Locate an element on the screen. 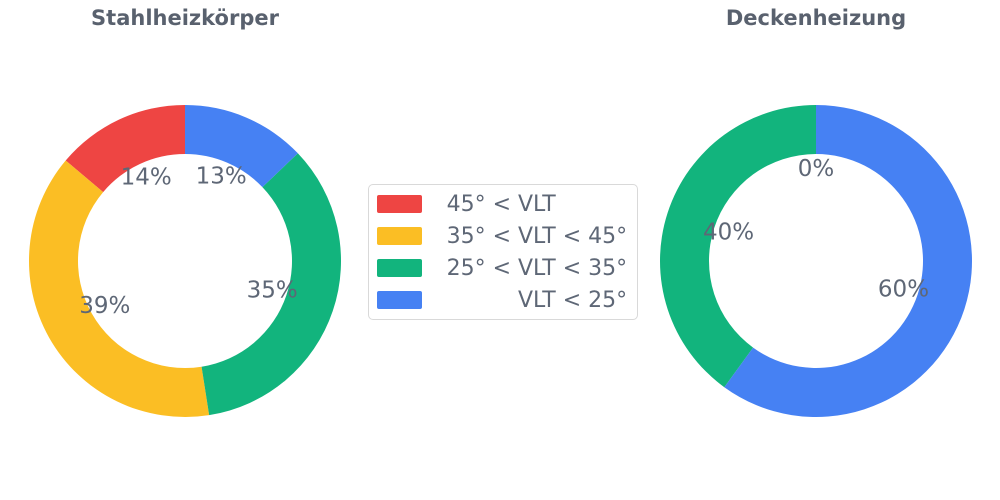  slice-percentage-label: 40% is located at coordinates (728, 233).